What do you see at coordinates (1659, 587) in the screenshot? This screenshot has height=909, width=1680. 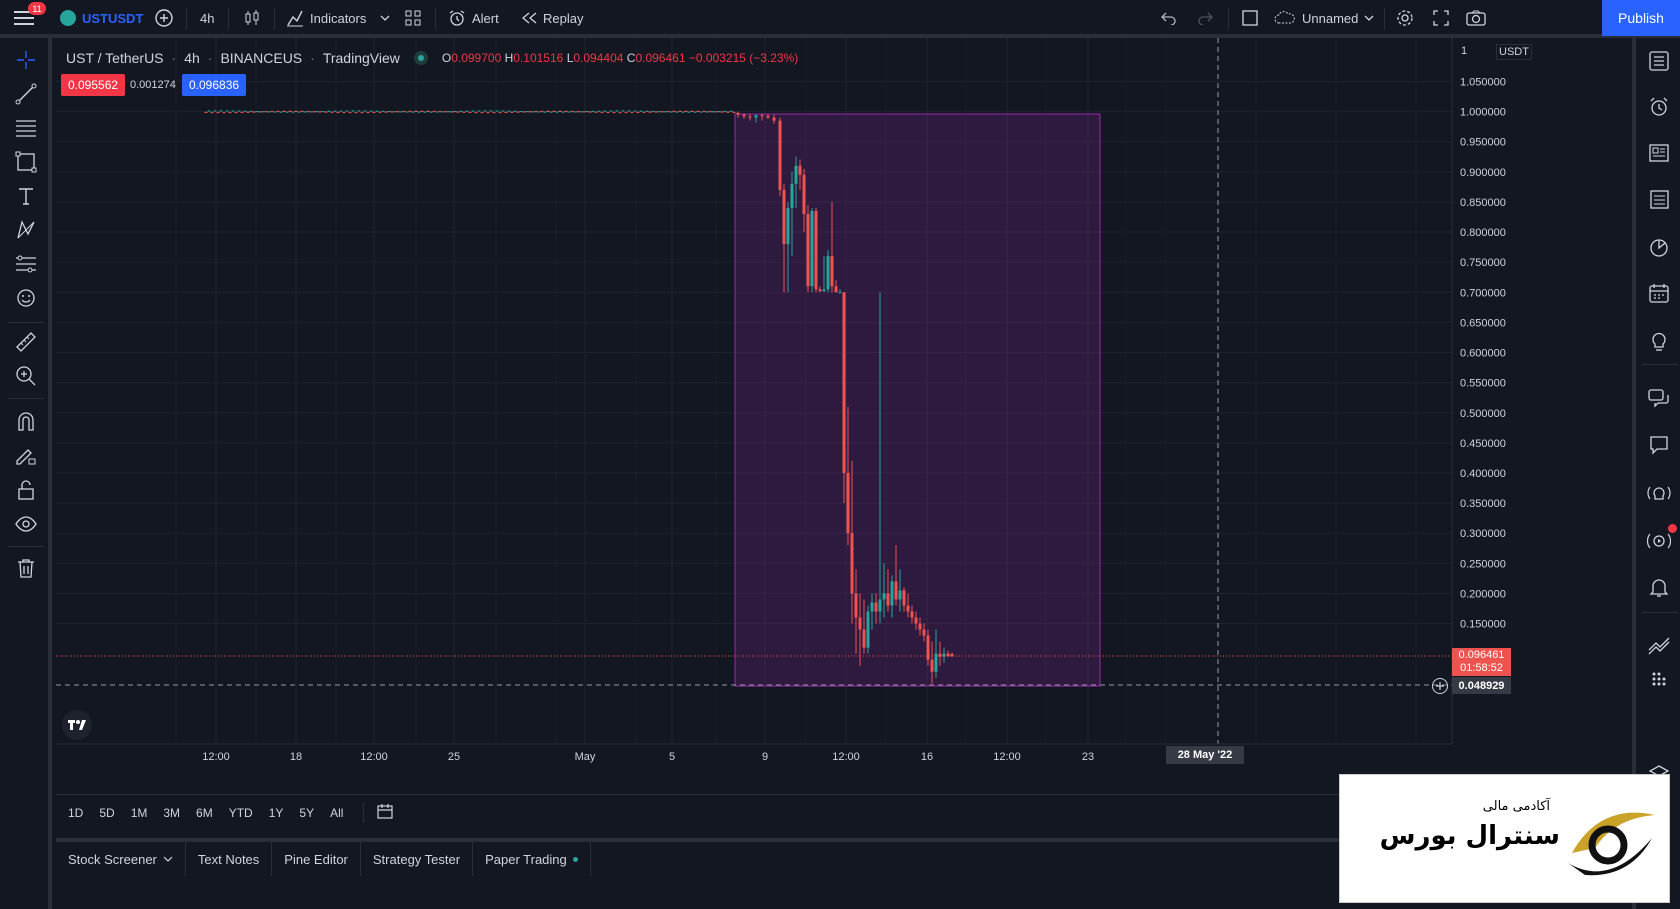 I see `notifications-button` at bounding box center [1659, 587].